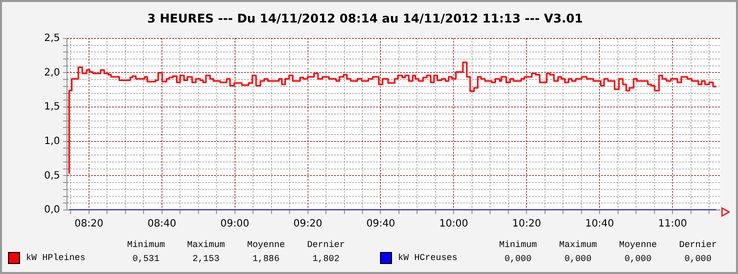 The height and width of the screenshot is (274, 738). What do you see at coordinates (205, 259) in the screenshot?
I see `text: 2,153` at bounding box center [205, 259].